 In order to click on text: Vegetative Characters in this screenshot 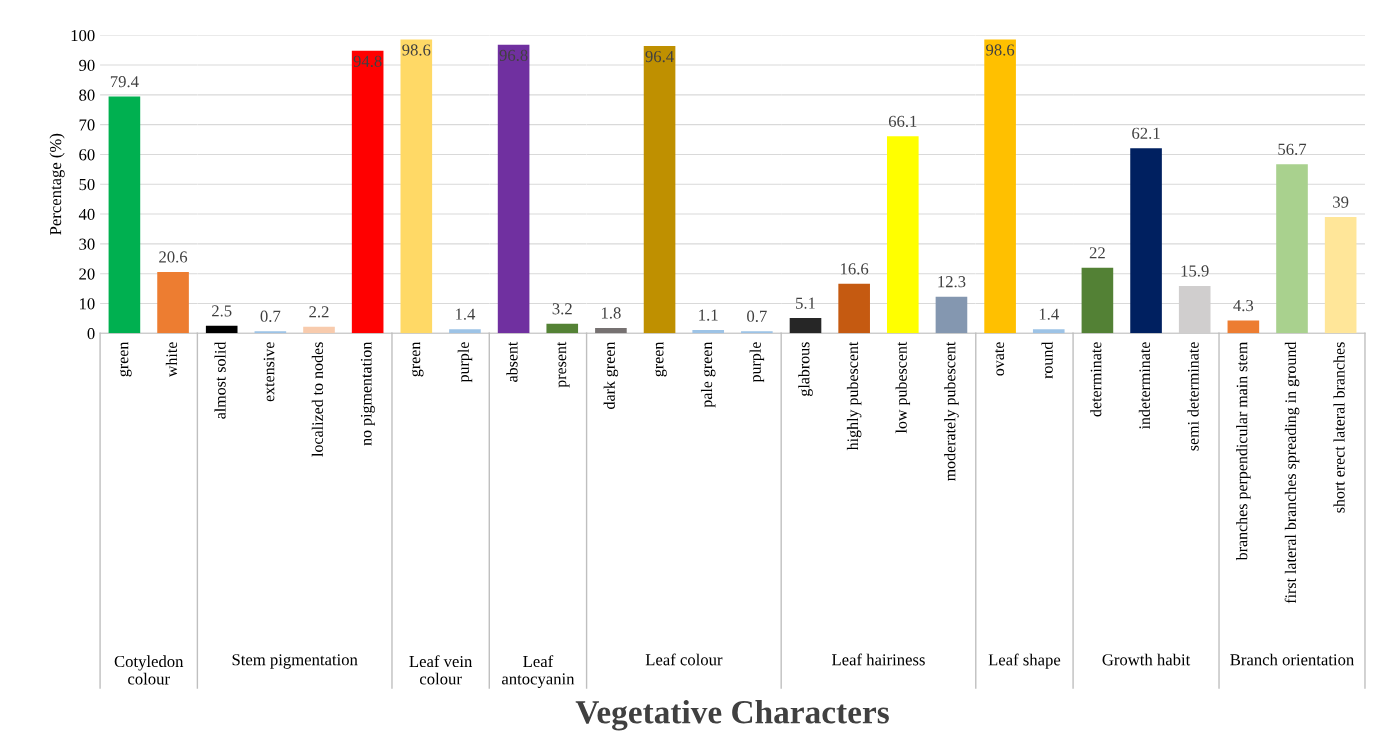, I will do `click(732, 715)`.